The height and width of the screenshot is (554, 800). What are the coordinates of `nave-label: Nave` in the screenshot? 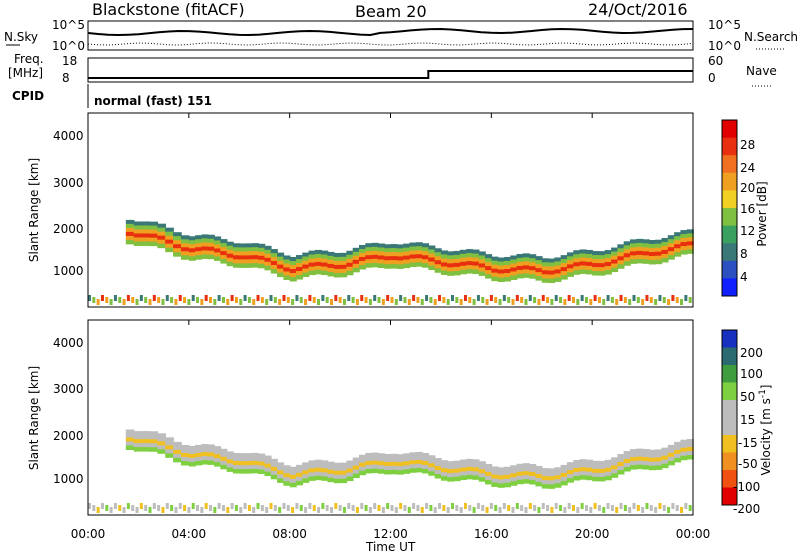 It's located at (761, 71).